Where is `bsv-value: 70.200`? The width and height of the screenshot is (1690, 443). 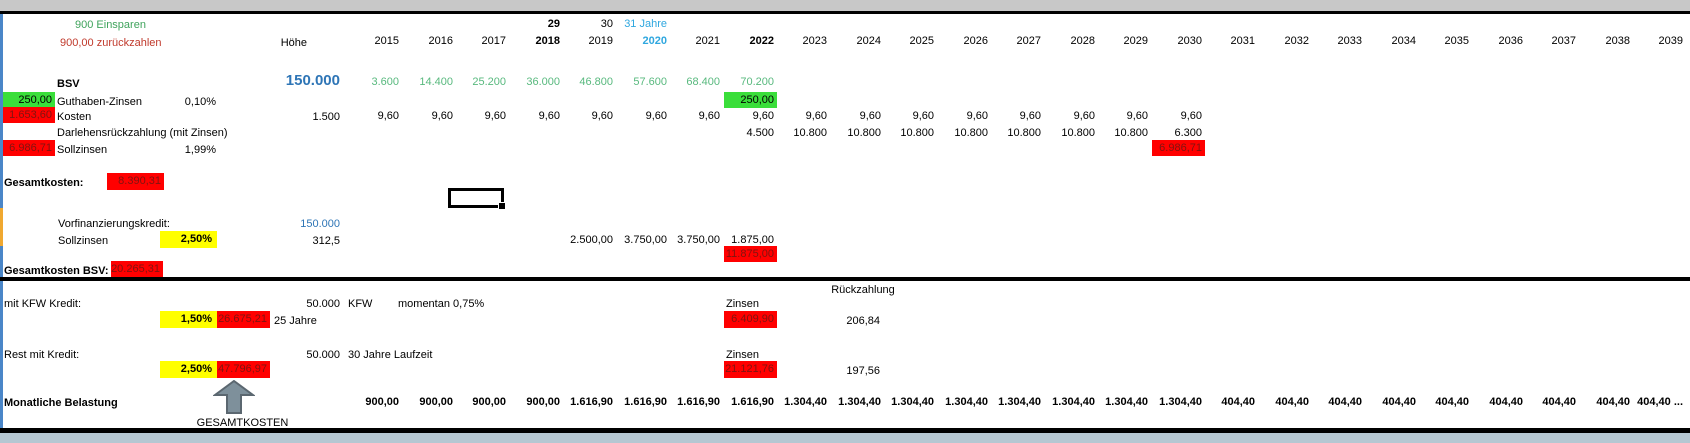 bsv-value: 70.200 is located at coordinates (757, 82).